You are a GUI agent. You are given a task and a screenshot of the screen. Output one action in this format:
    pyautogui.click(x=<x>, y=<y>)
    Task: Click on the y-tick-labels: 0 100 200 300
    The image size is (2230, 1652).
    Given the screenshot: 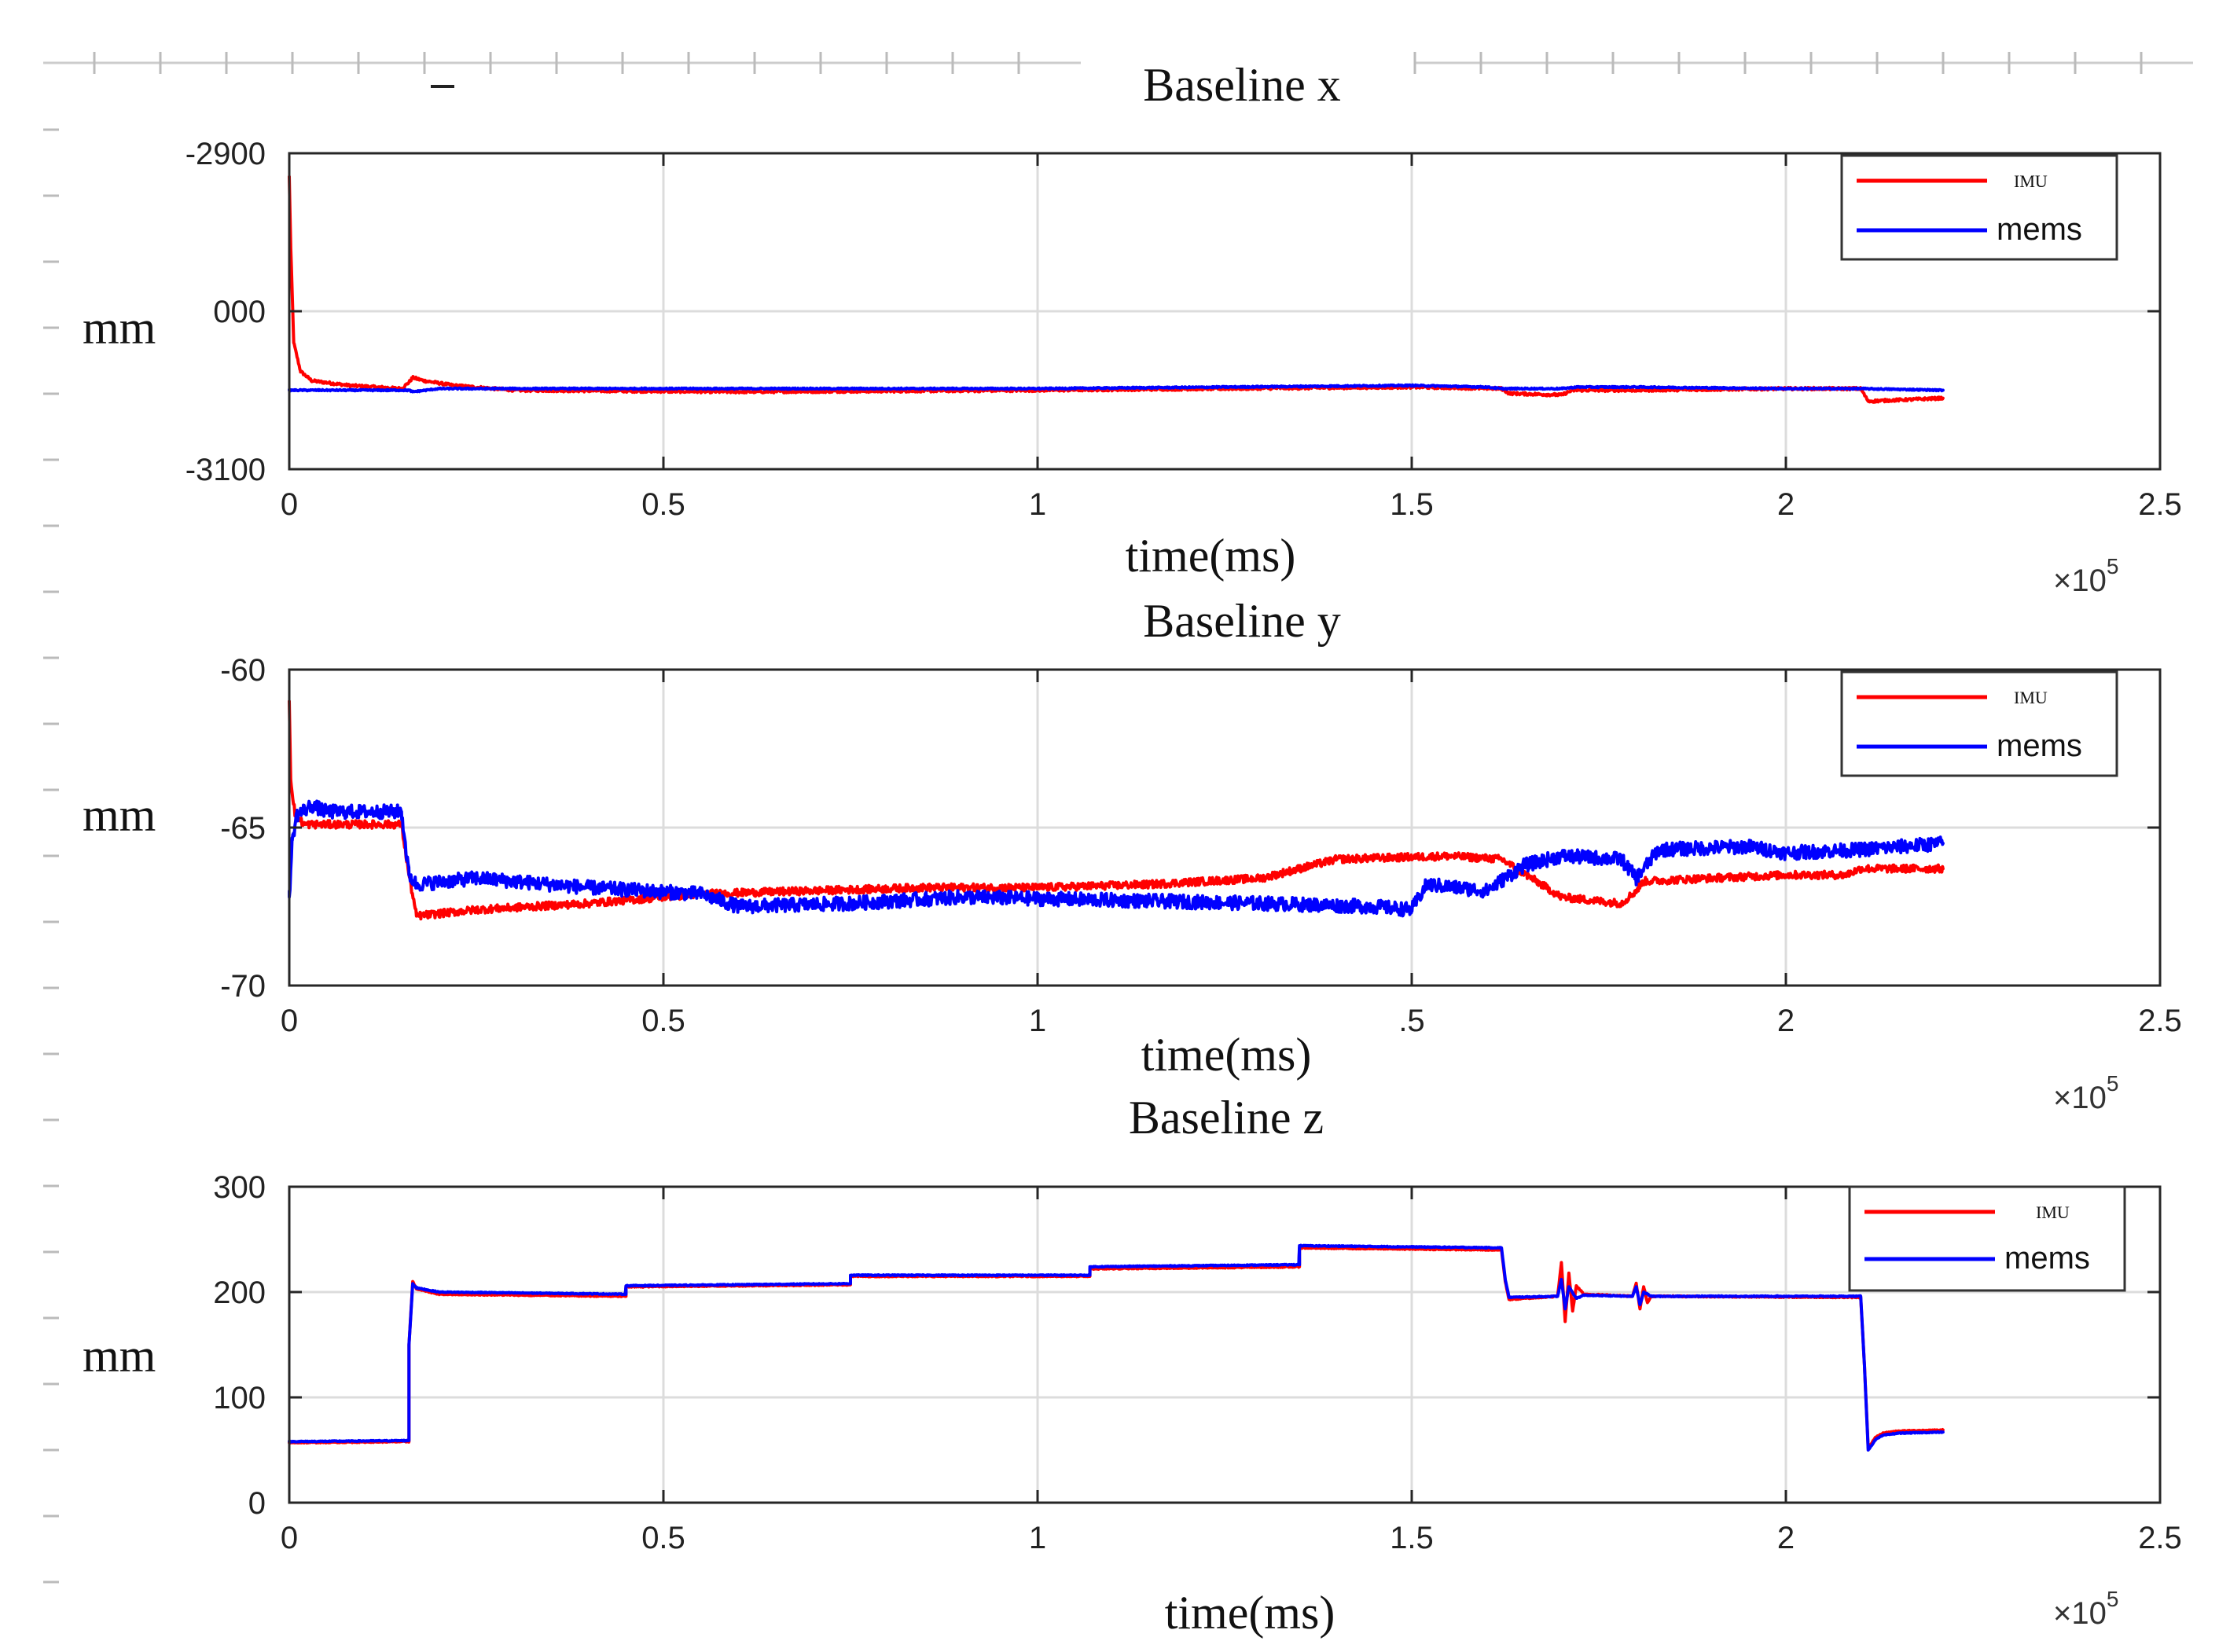 What is the action you would take?
    pyautogui.click(x=239, y=1346)
    